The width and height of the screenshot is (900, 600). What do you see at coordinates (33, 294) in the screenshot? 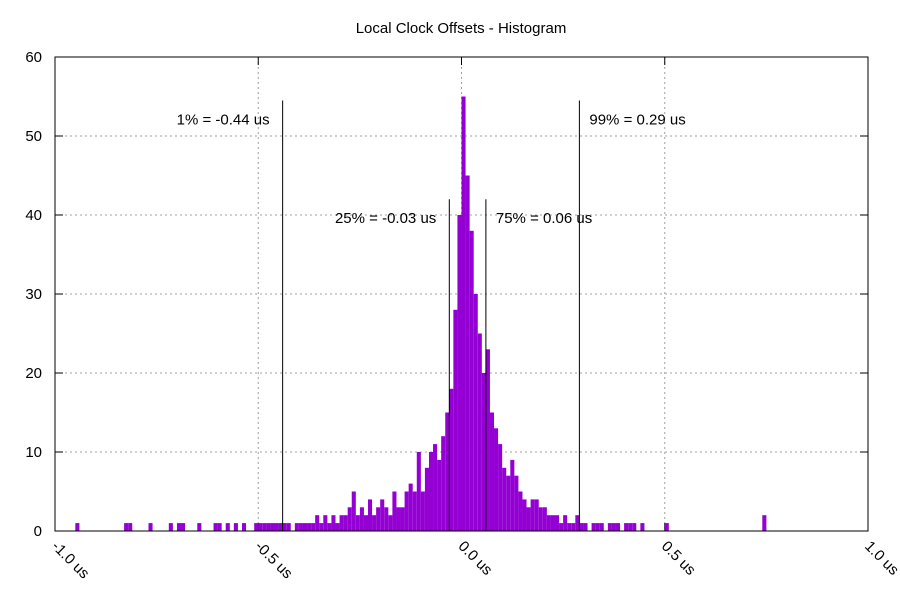
I see `y-tick-label: 30` at bounding box center [33, 294].